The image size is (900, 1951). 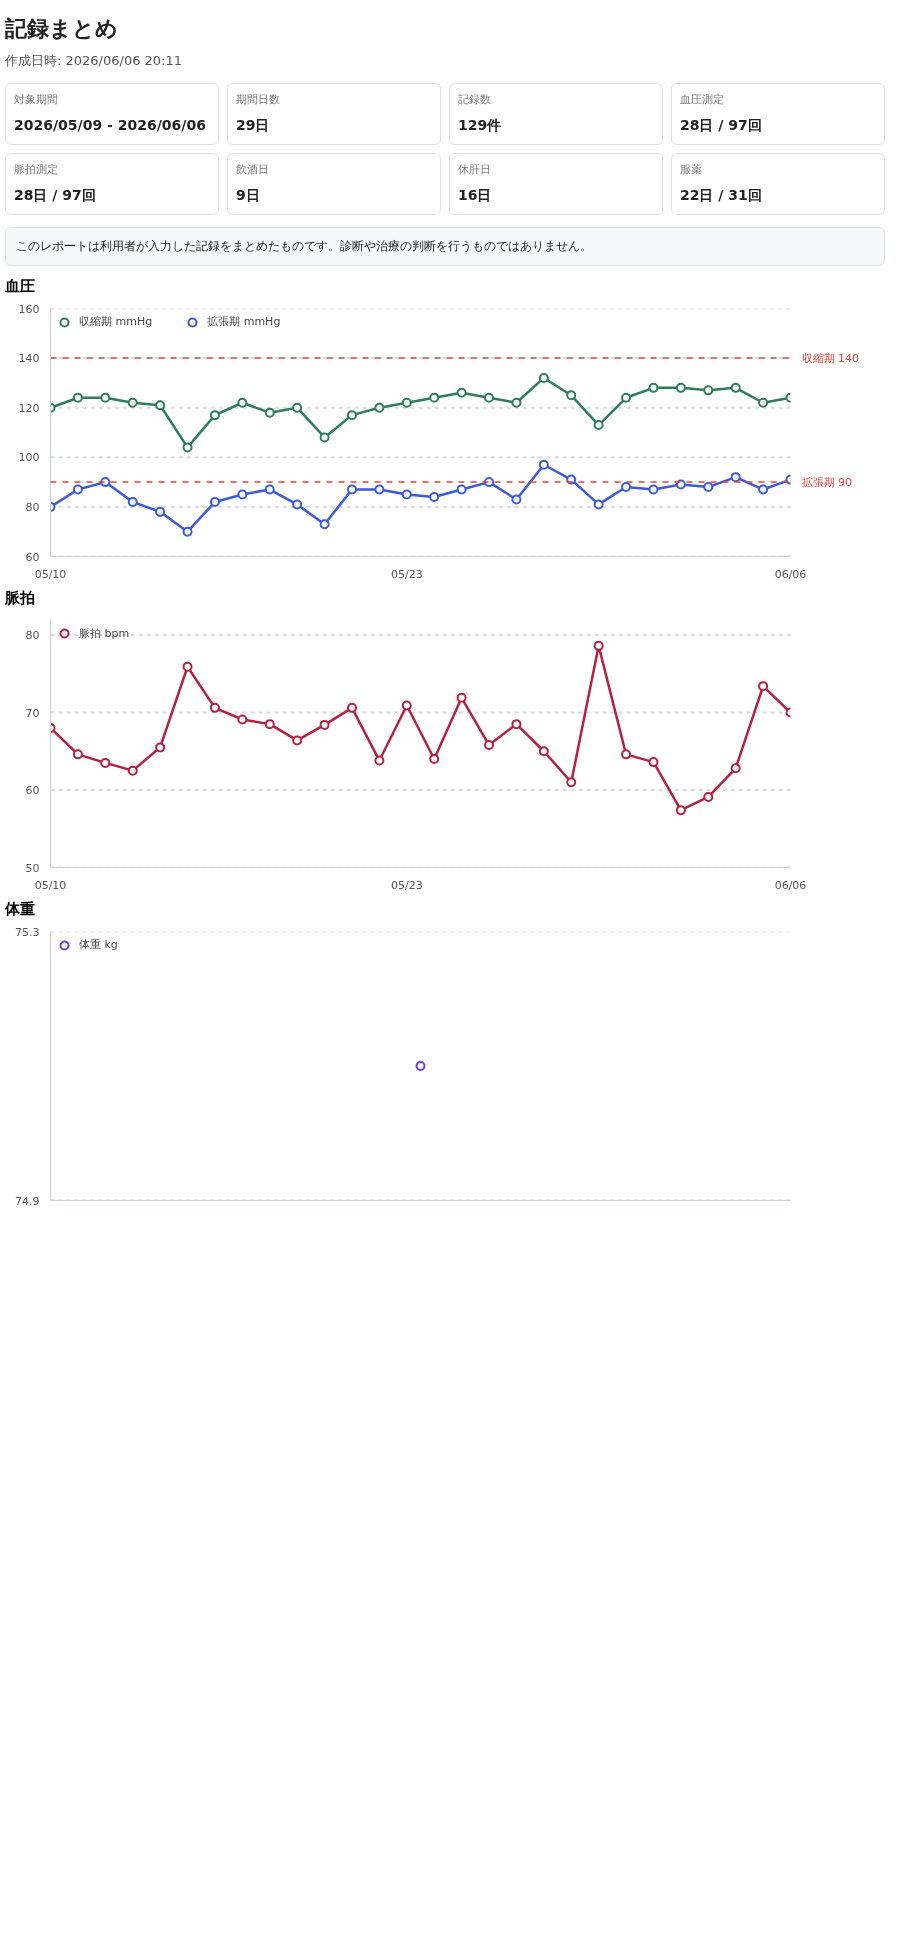 I want to click on text: 29日, so click(x=253, y=125).